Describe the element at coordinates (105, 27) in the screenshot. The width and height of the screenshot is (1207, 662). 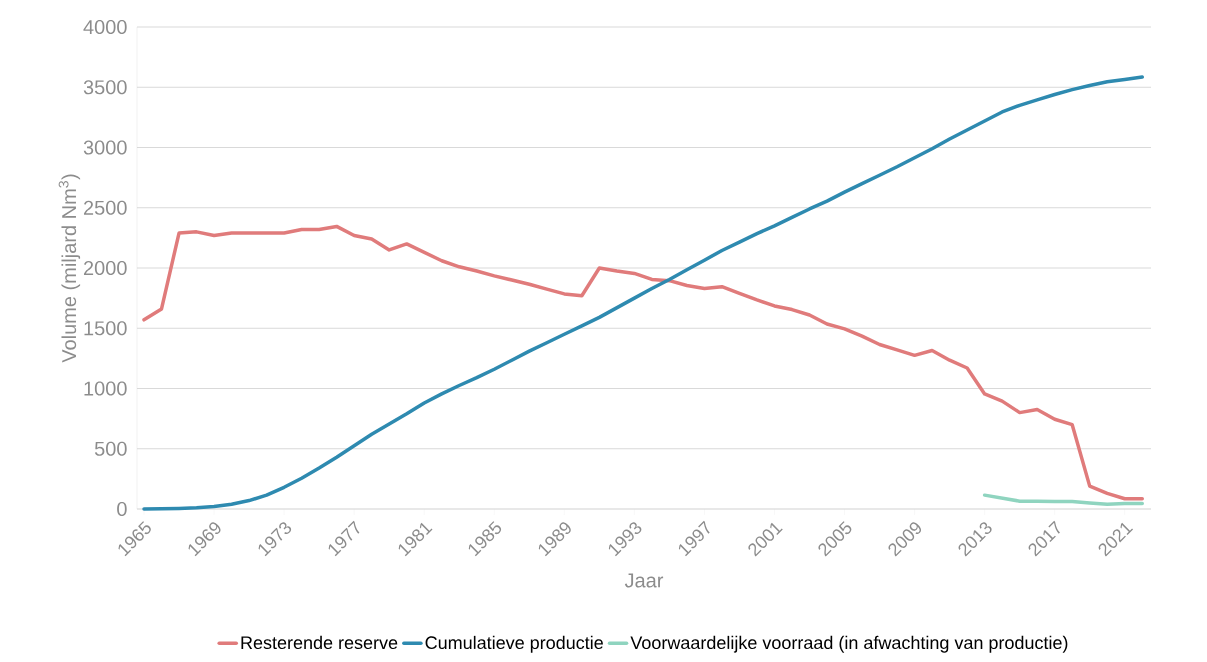
I see `y-tick-label: 4000` at that location.